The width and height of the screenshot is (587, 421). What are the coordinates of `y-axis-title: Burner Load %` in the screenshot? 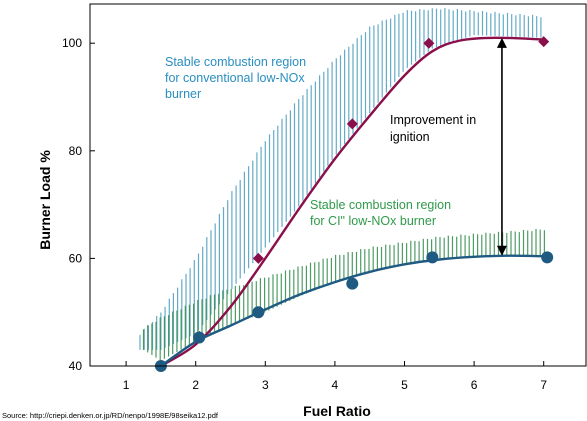 It's located at (45, 200).